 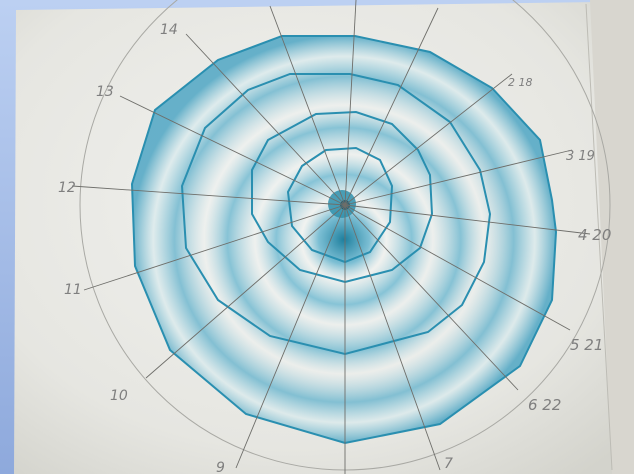 What do you see at coordinates (119, 396) in the screenshot?
I see `label-10: 10` at bounding box center [119, 396].